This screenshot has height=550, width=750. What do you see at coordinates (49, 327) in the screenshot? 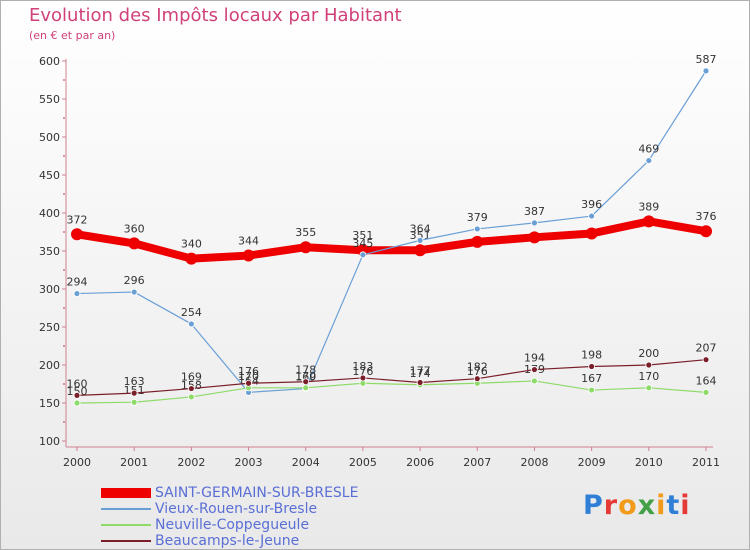
I see `y-tick-label: 250` at bounding box center [49, 327].